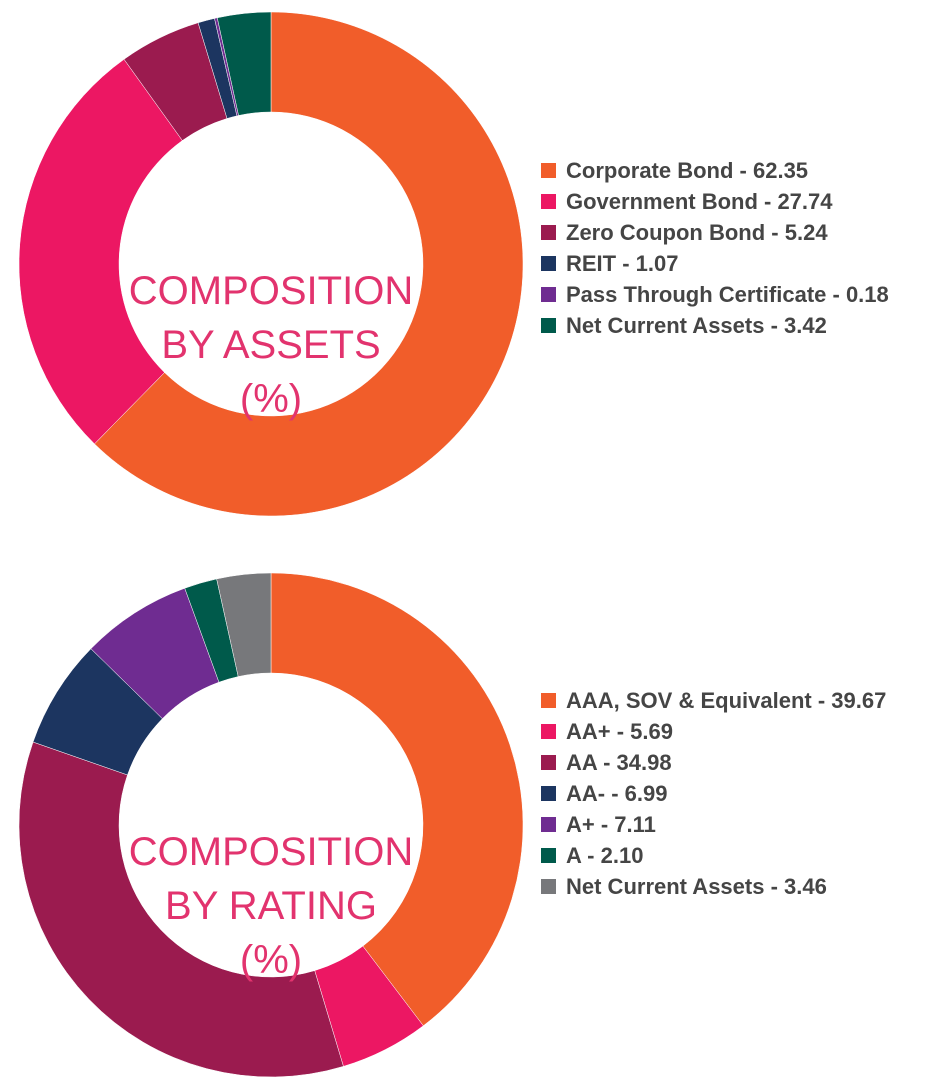 Image resolution: width=944 pixels, height=1091 pixels. Describe the element at coordinates (718, 263) in the screenshot. I see `legend-item: REIT - 1.07` at that location.